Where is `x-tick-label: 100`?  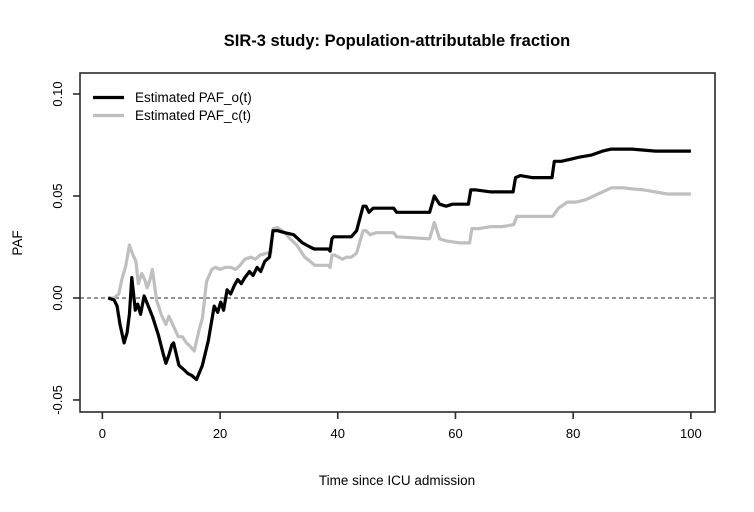 x-tick-label: 100 is located at coordinates (691, 433).